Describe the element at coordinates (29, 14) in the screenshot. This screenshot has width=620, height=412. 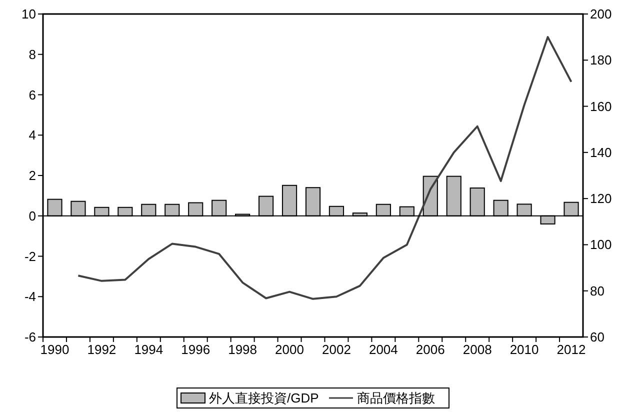
I see `y-tick-label: 10` at that location.